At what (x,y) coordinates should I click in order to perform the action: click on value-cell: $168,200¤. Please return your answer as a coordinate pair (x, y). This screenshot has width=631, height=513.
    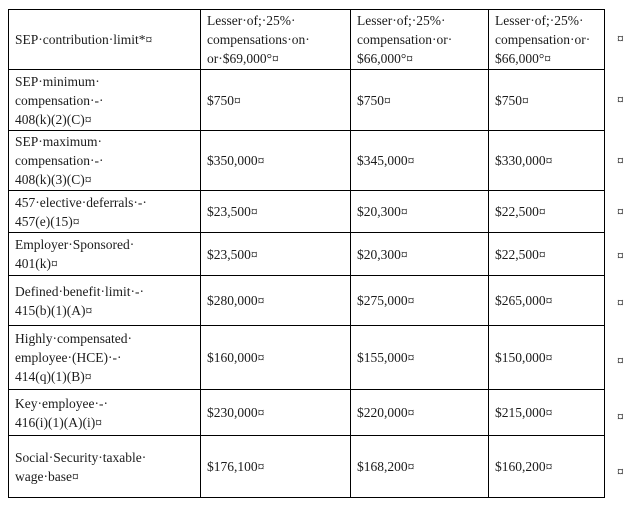
    Looking at the image, I should click on (419, 466).